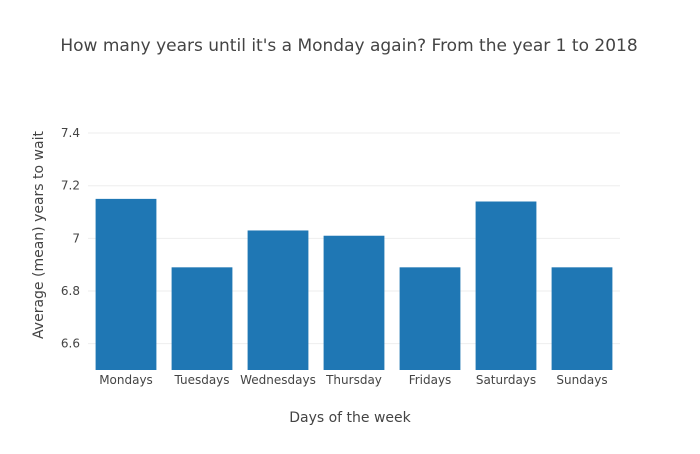 Image resolution: width=700 pixels, height=454 pixels. Describe the element at coordinates (39, 235) in the screenshot. I see `y-axis-label: Average (mean) years to wait` at that location.